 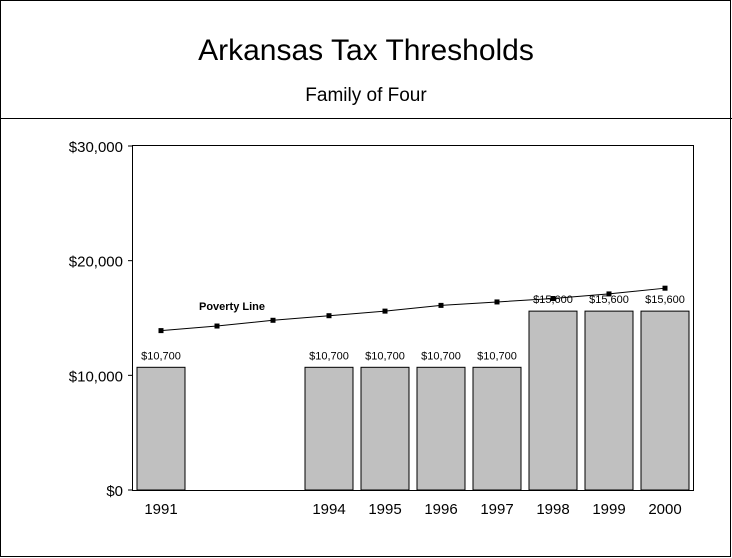 I want to click on poverty-line-series, so click(x=413, y=309).